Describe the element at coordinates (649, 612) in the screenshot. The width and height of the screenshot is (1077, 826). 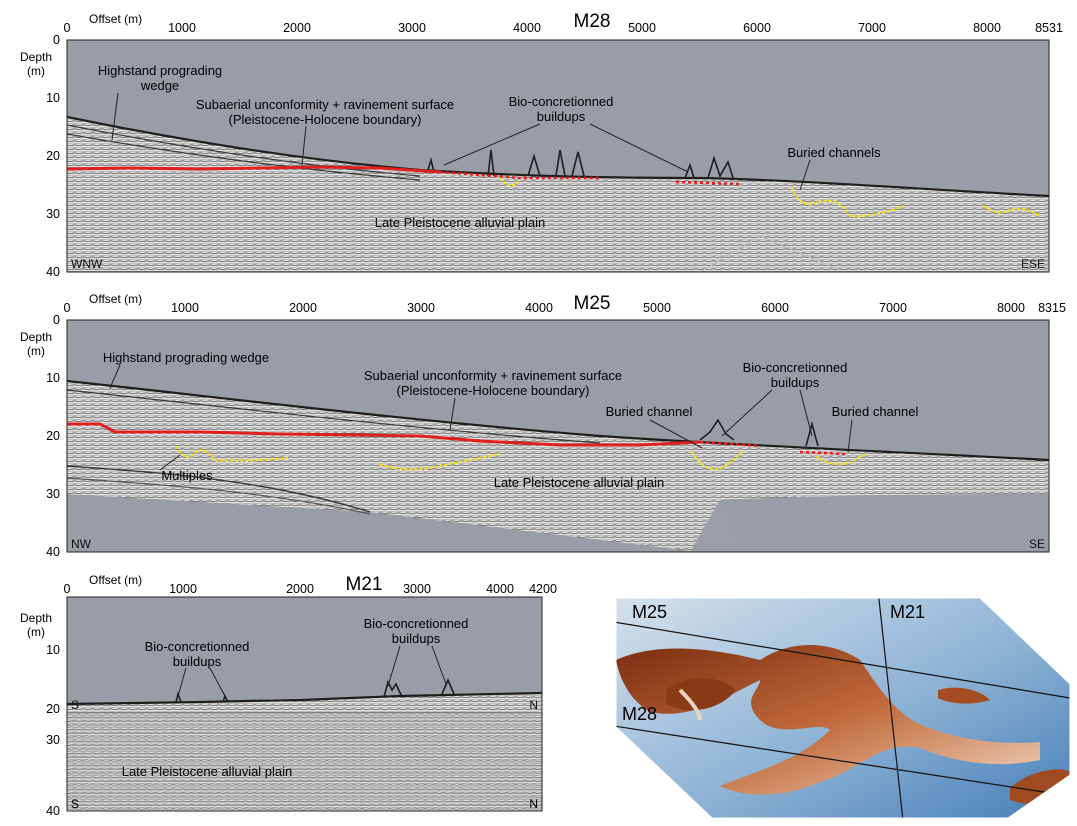
I see `map-label-m25: M25` at that location.